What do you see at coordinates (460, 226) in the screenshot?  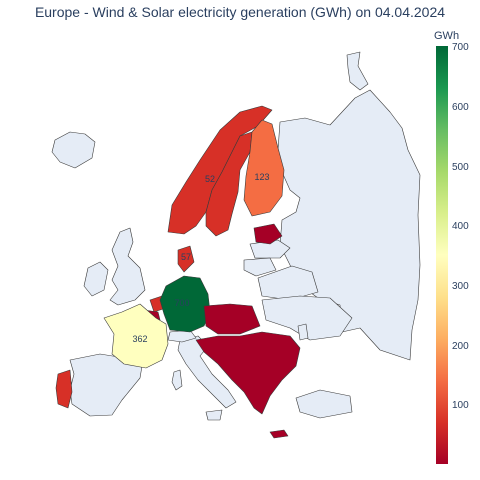 I see `colorbar-tick-400: 400` at bounding box center [460, 226].